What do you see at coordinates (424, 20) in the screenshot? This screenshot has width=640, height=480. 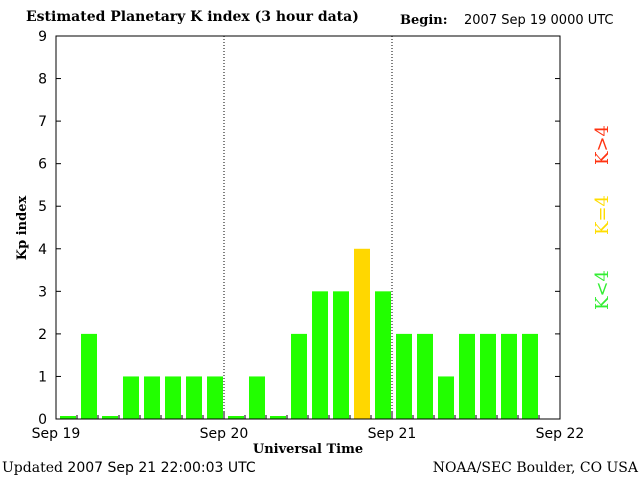 I see `begin-label: Begin:` at bounding box center [424, 20].